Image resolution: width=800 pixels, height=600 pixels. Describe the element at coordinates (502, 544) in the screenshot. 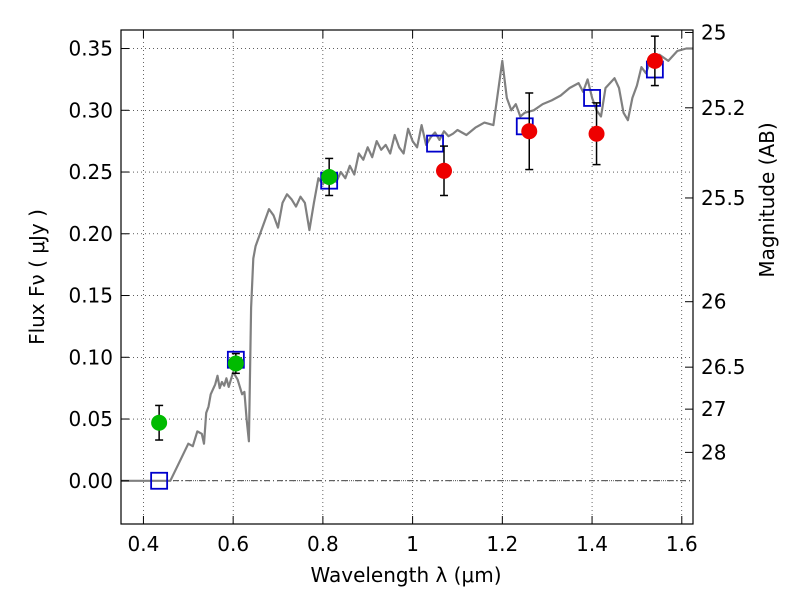

I see `x-tick-label: 1.2` at that location.